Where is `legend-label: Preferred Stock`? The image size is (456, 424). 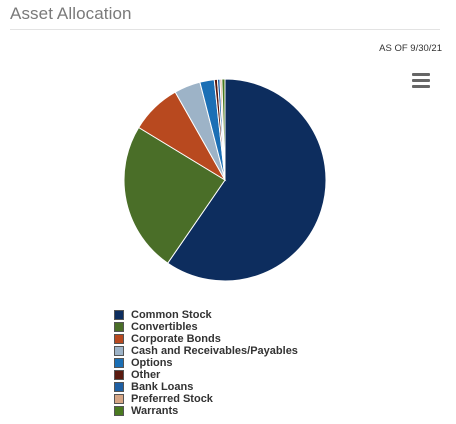
legend-label: Preferred Stock is located at coordinates (172, 399).